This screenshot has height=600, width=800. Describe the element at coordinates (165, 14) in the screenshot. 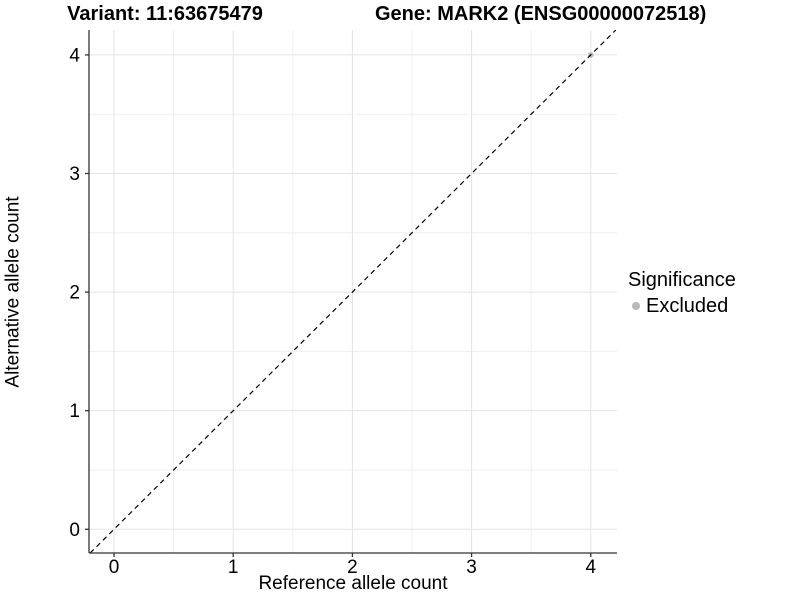

I see `plot-title-variant: Variant: 11:63675479` at that location.